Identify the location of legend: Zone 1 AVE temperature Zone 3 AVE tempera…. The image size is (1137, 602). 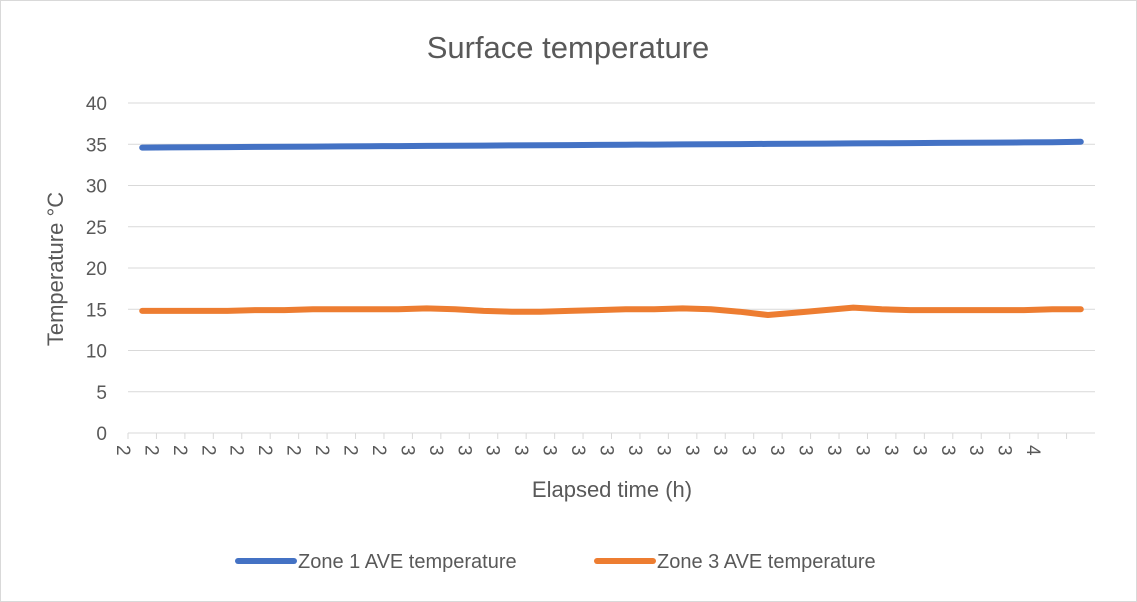
(555, 562).